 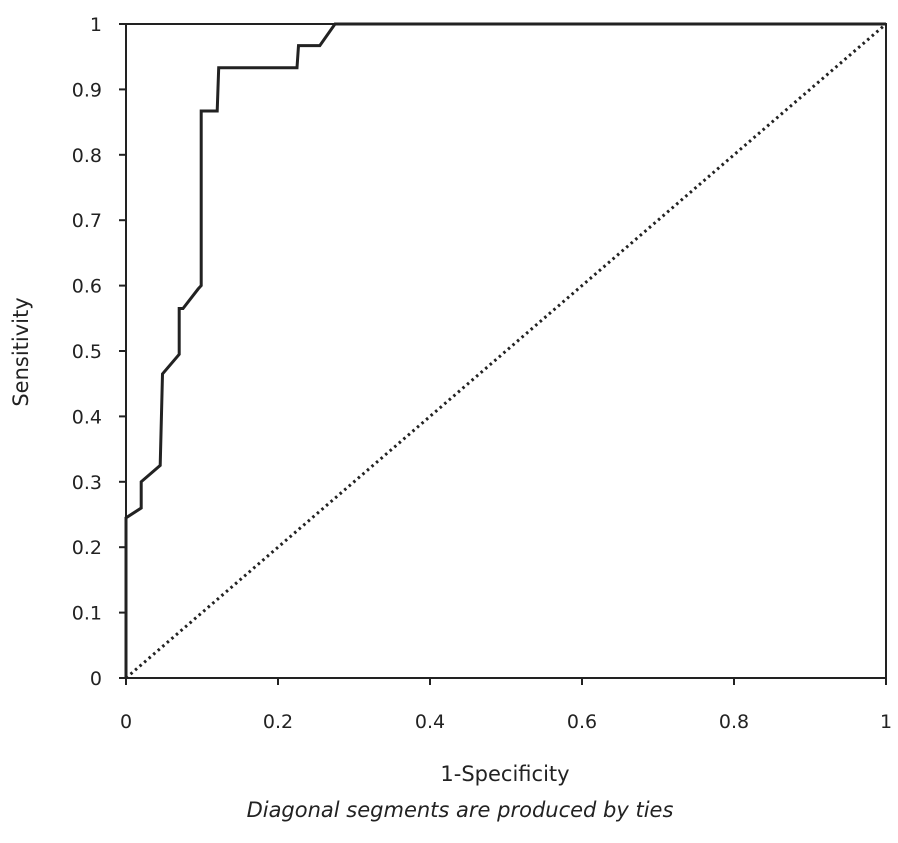 I want to click on y-tick-label: 0.9, so click(x=87, y=90).